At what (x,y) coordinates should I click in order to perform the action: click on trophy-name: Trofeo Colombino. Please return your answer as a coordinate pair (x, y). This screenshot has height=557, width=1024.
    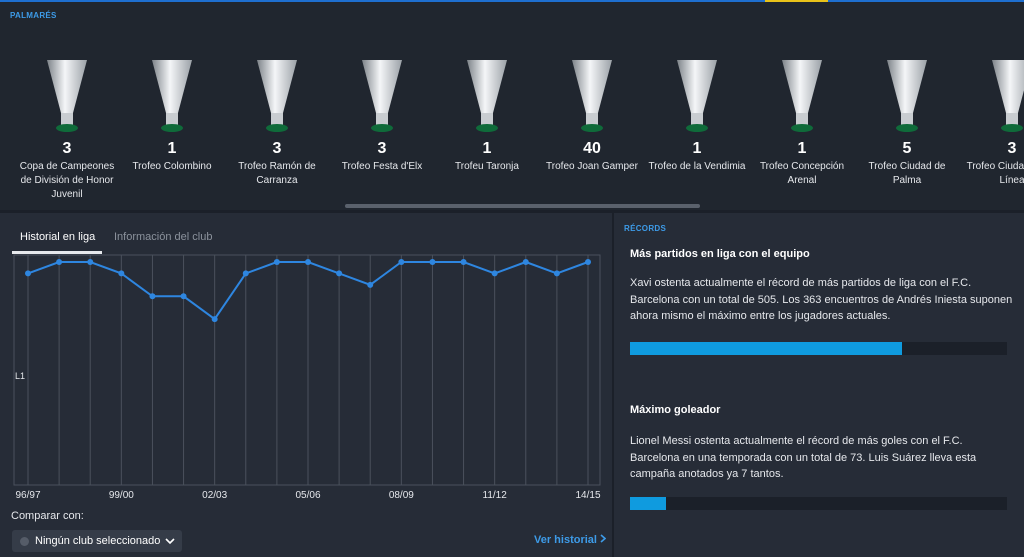
    Looking at the image, I should click on (172, 166).